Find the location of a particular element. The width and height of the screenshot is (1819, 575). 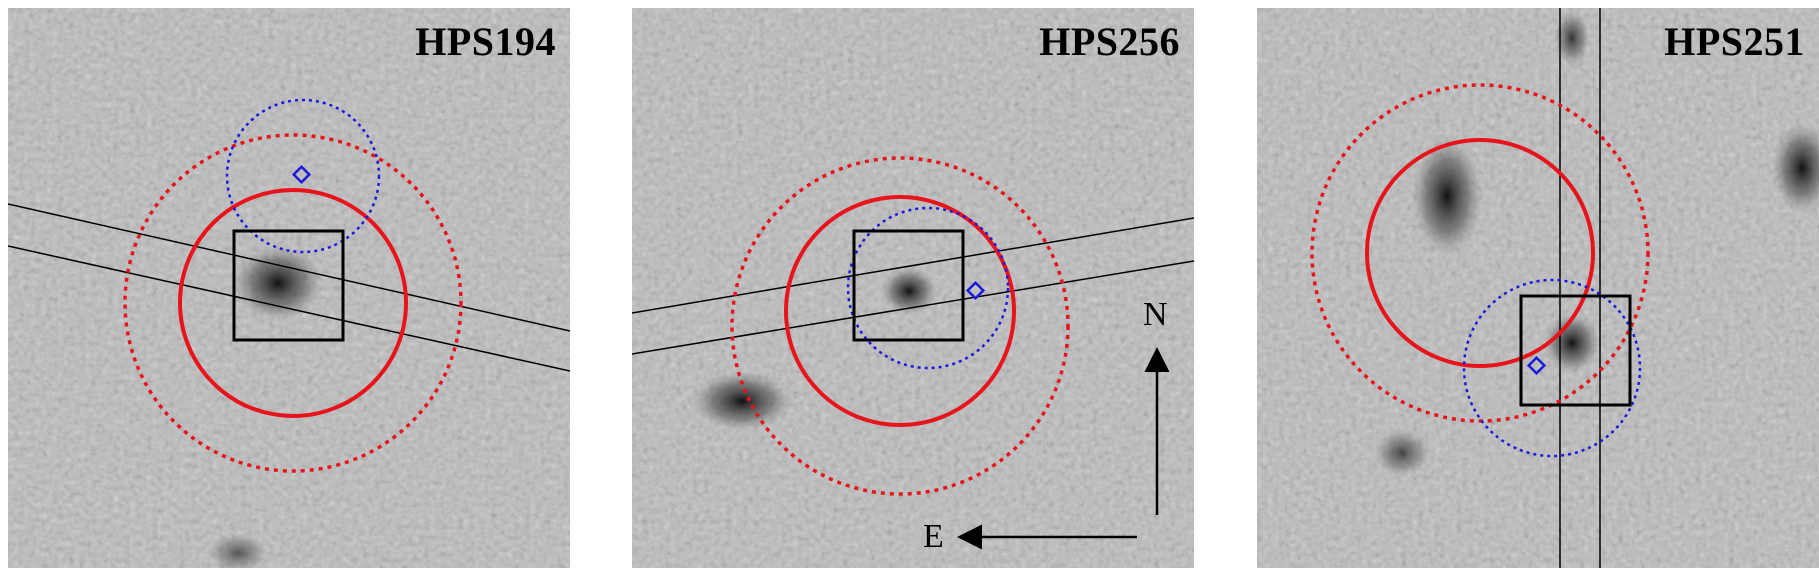

east-label: E is located at coordinates (933, 536).